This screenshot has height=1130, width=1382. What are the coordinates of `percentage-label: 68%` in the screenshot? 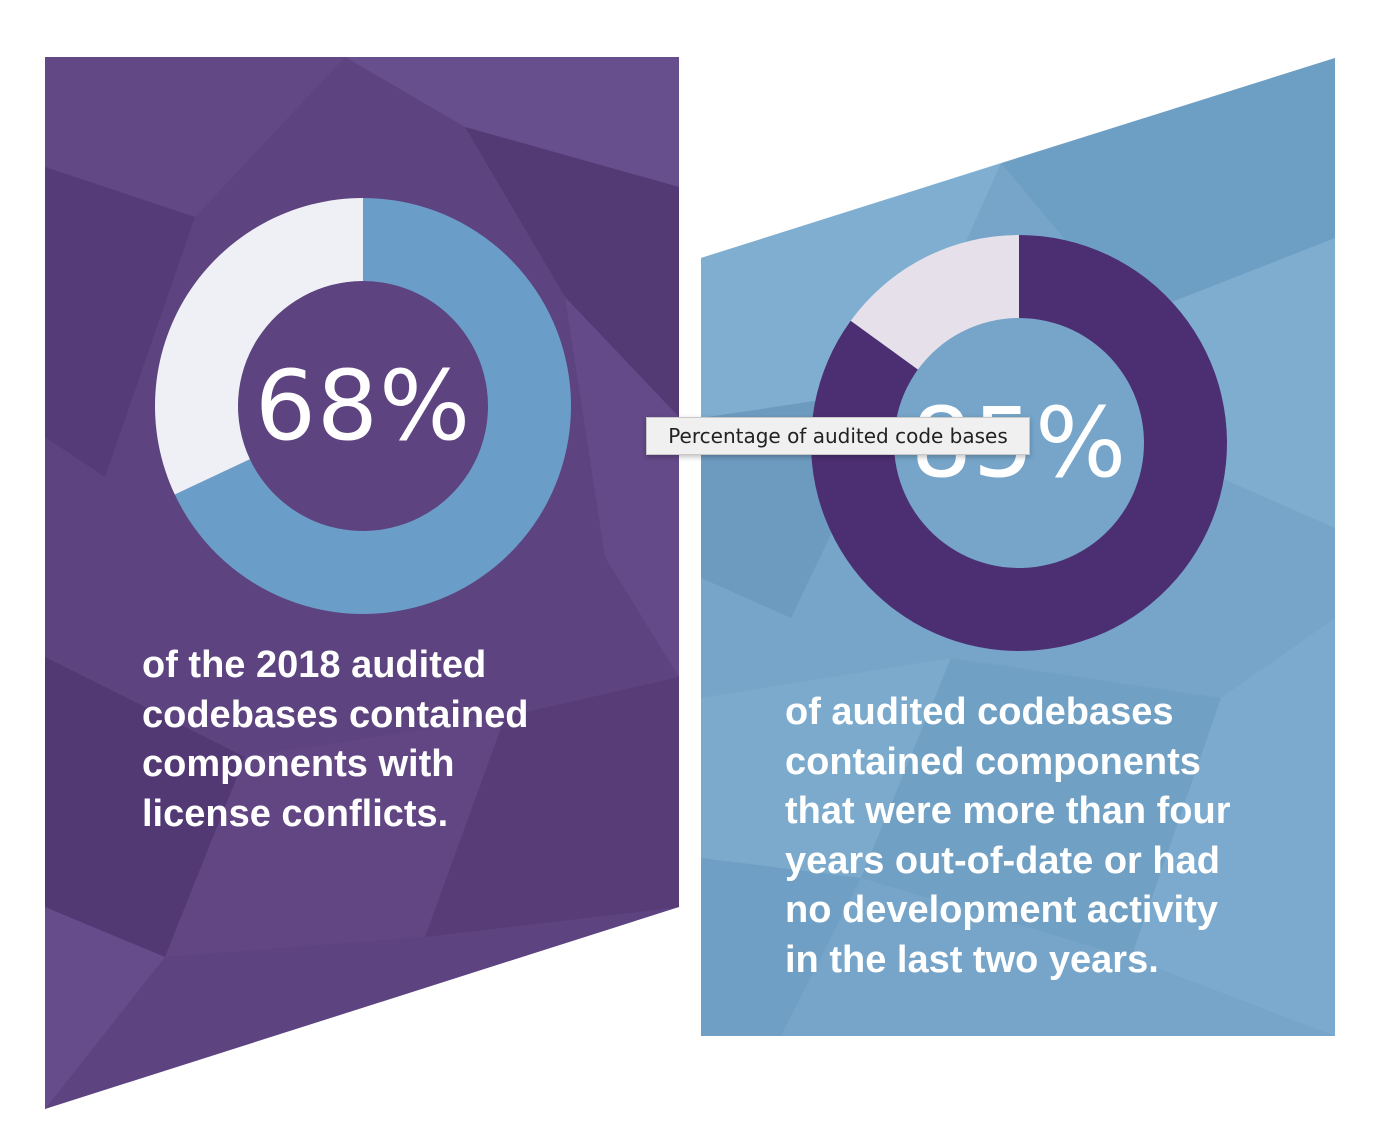 It's located at (363, 406).